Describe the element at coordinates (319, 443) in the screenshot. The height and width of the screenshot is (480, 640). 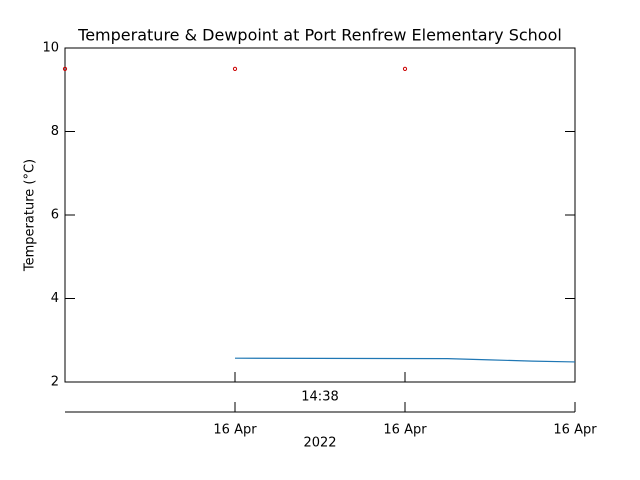
I see `annotation: 2022` at that location.